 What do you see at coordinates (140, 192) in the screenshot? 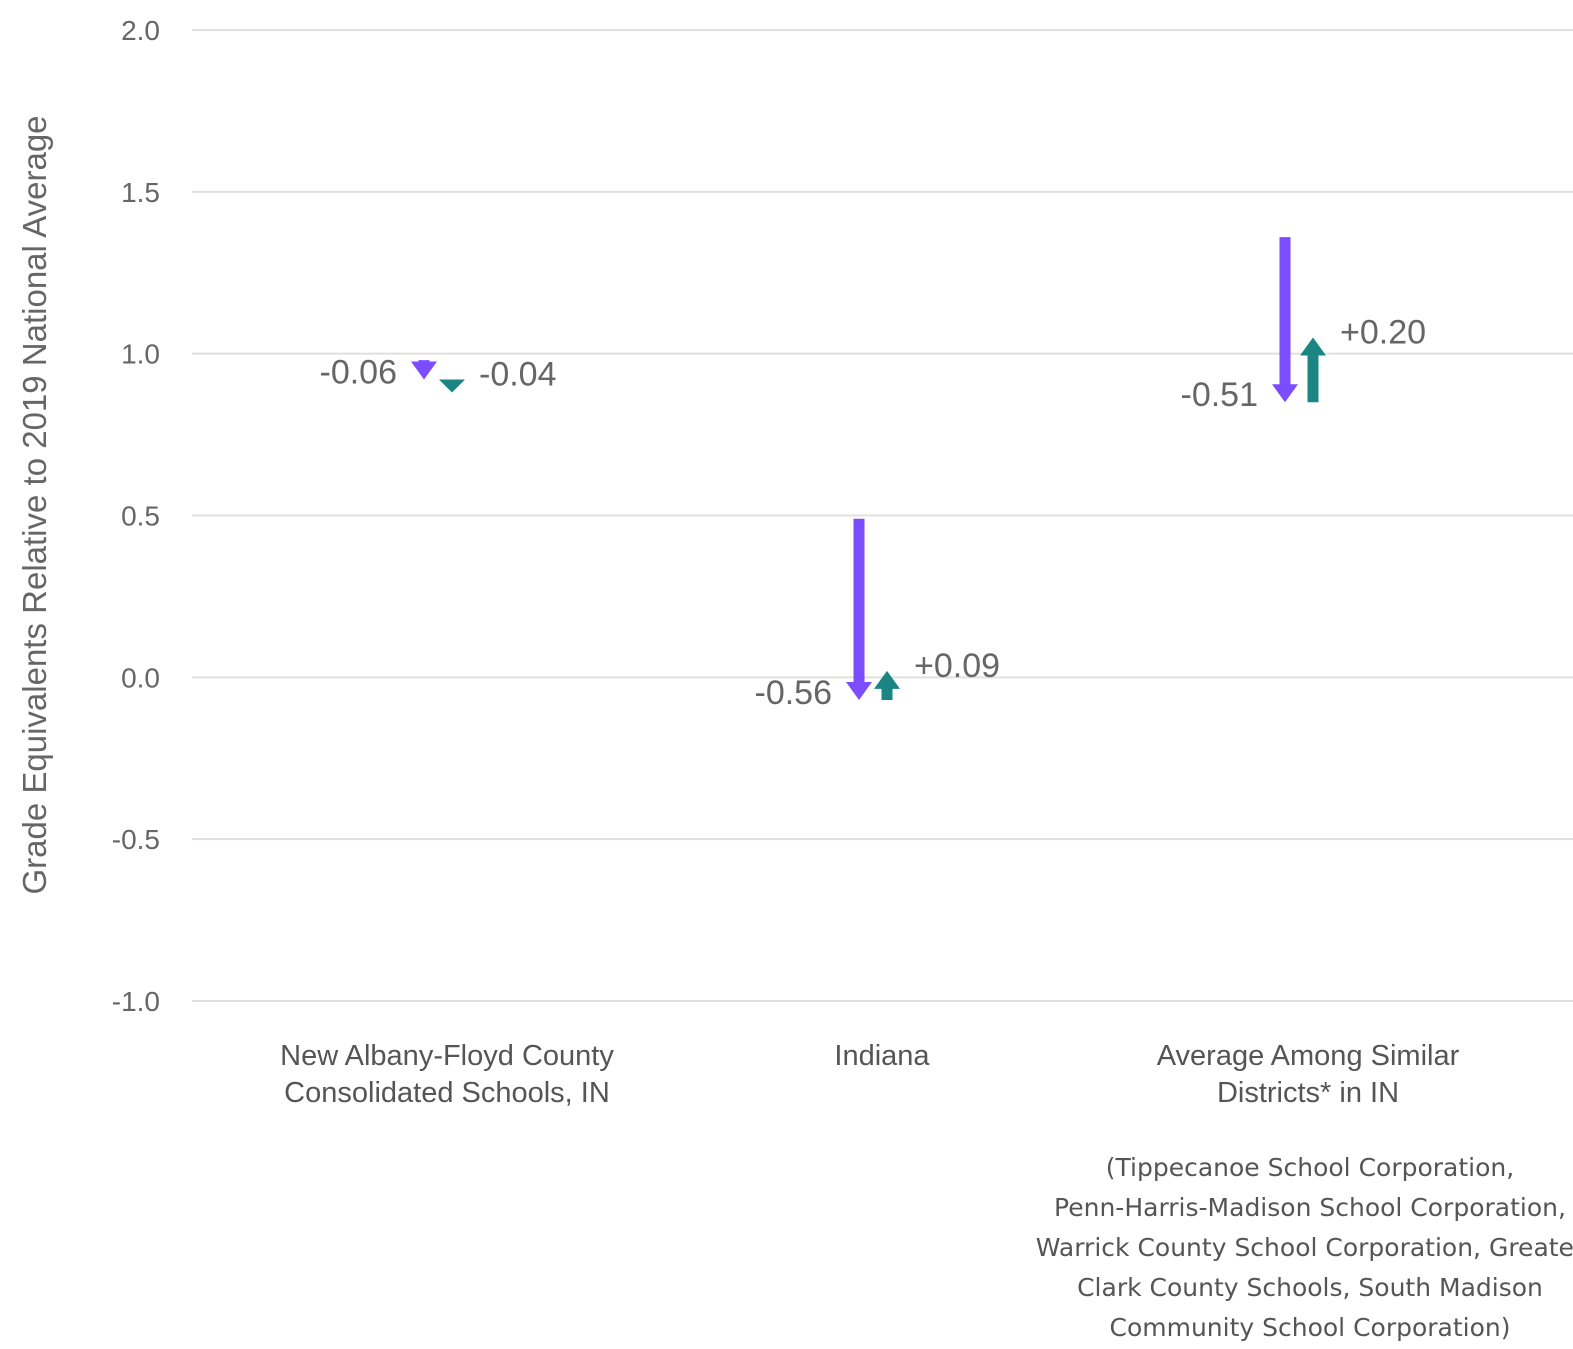
I see `y-tick-label: 1.5` at bounding box center [140, 192].